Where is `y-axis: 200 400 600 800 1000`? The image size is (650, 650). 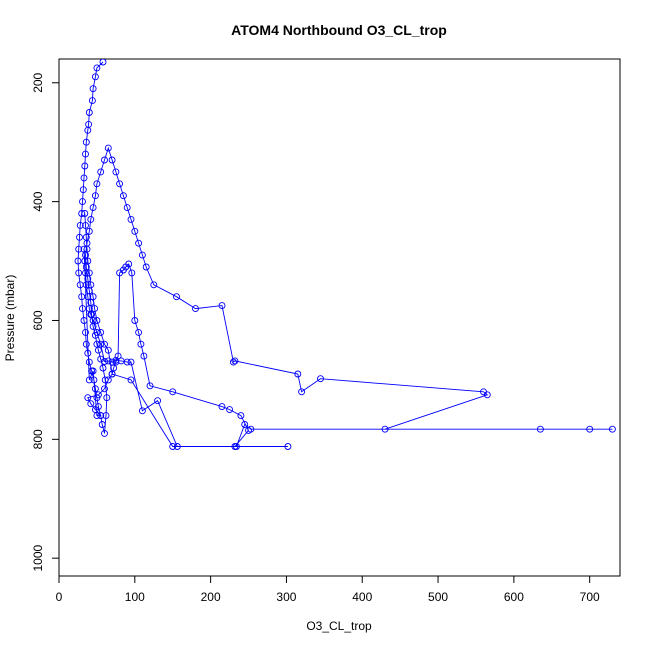 y-axis: 200 400 600 800 1000 is located at coordinates (45, 322).